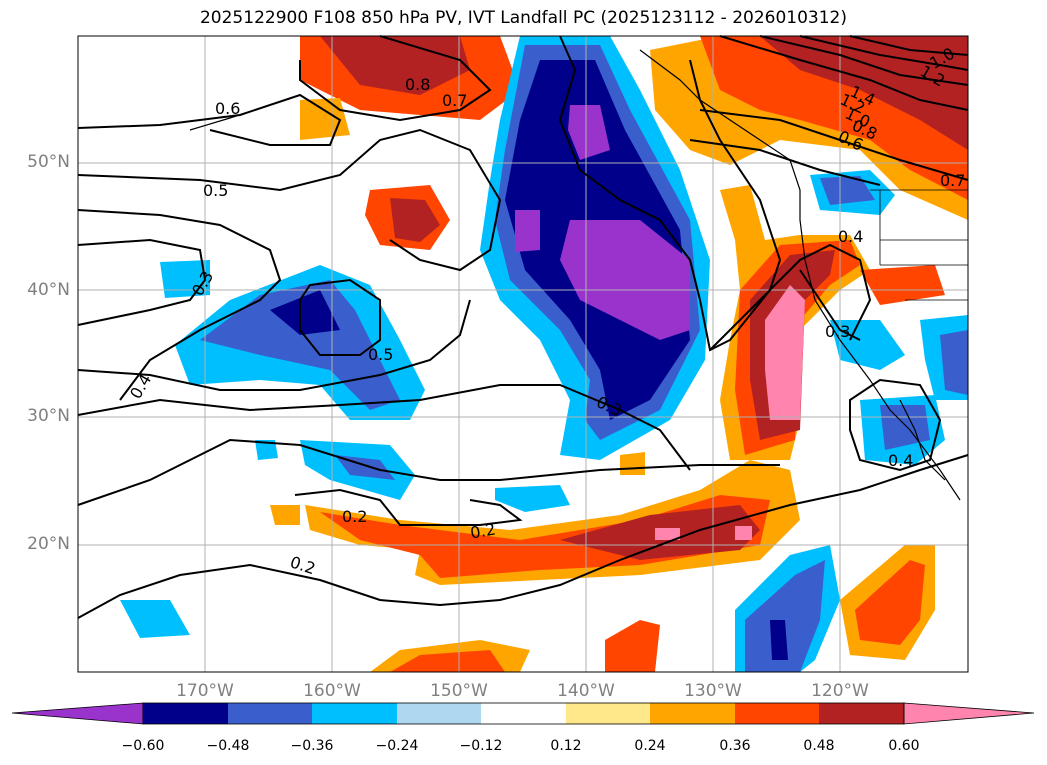 The width and height of the screenshot is (1047, 765). Describe the element at coordinates (48, 162) in the screenshot. I see `lat-label-50n: 50°N` at that location.